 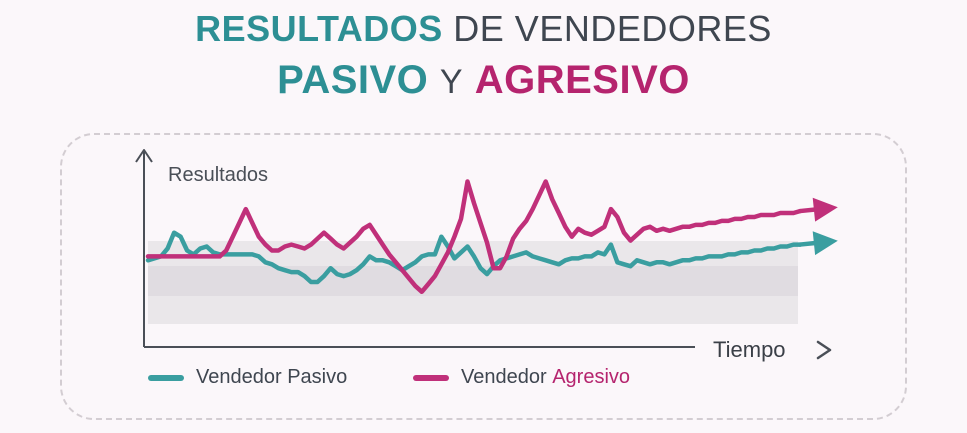 I want to click on series-line-pasivo, so click(x=474, y=257).